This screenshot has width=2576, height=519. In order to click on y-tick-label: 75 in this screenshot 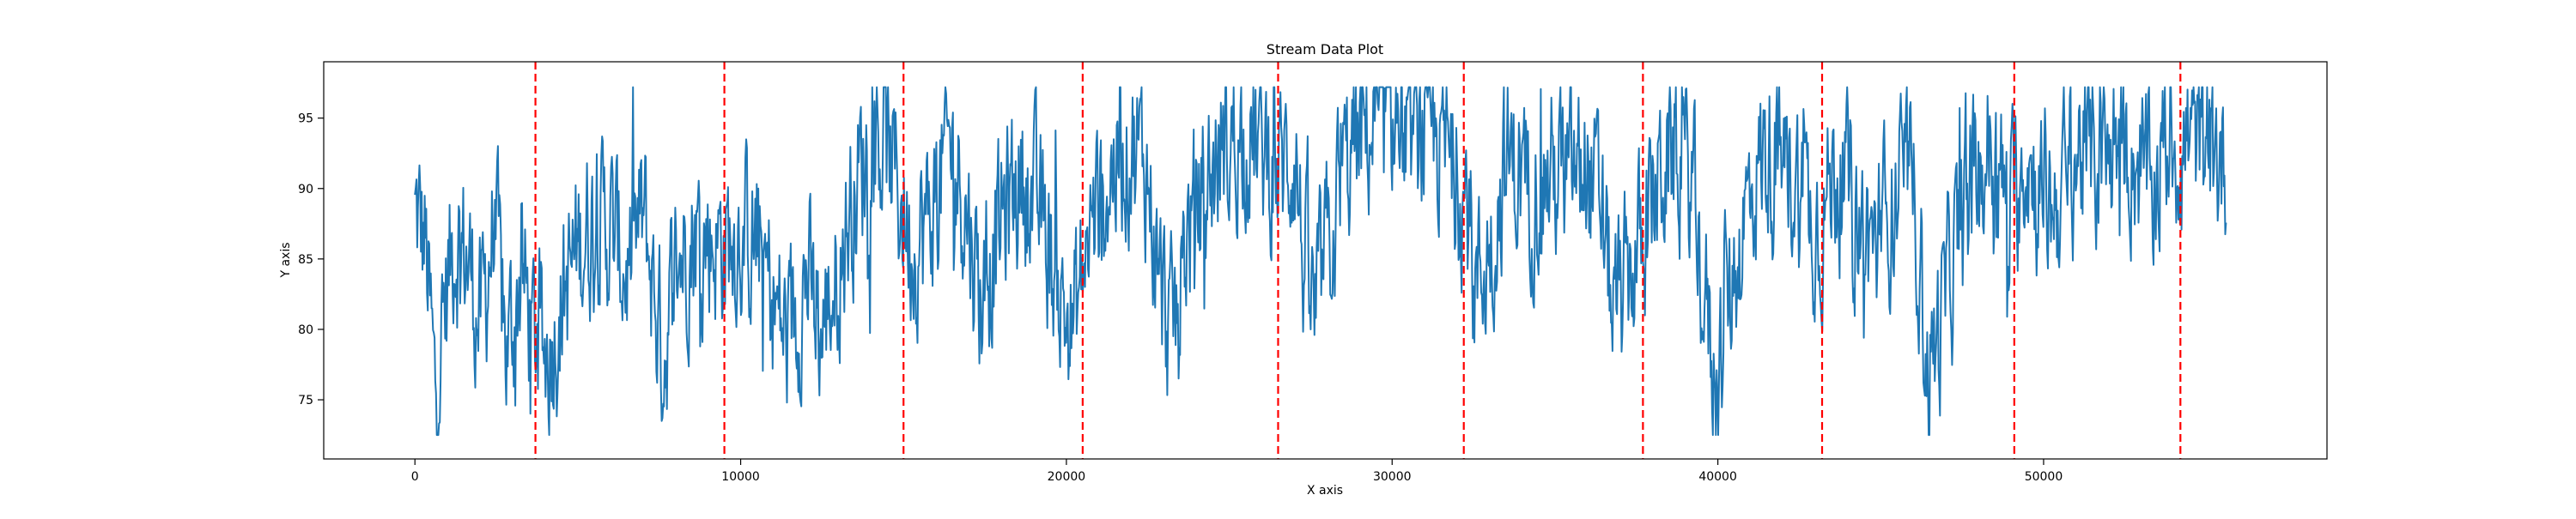, I will do `click(305, 400)`.